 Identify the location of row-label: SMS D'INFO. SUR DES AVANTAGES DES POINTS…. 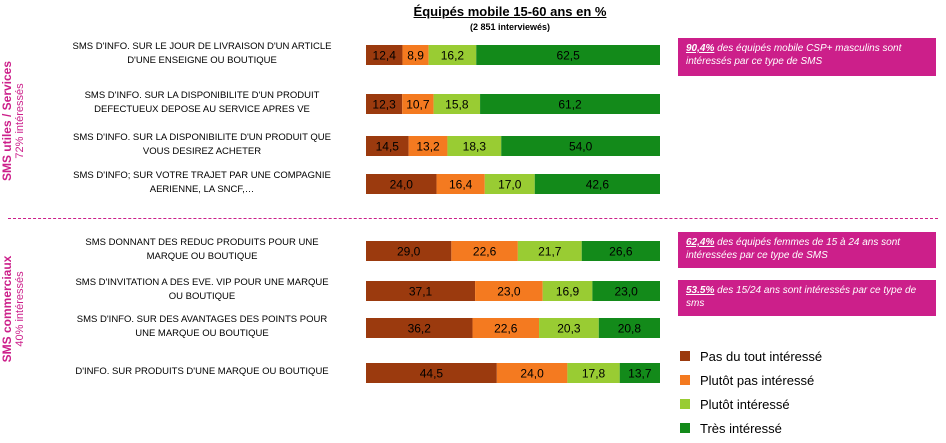
(202, 327).